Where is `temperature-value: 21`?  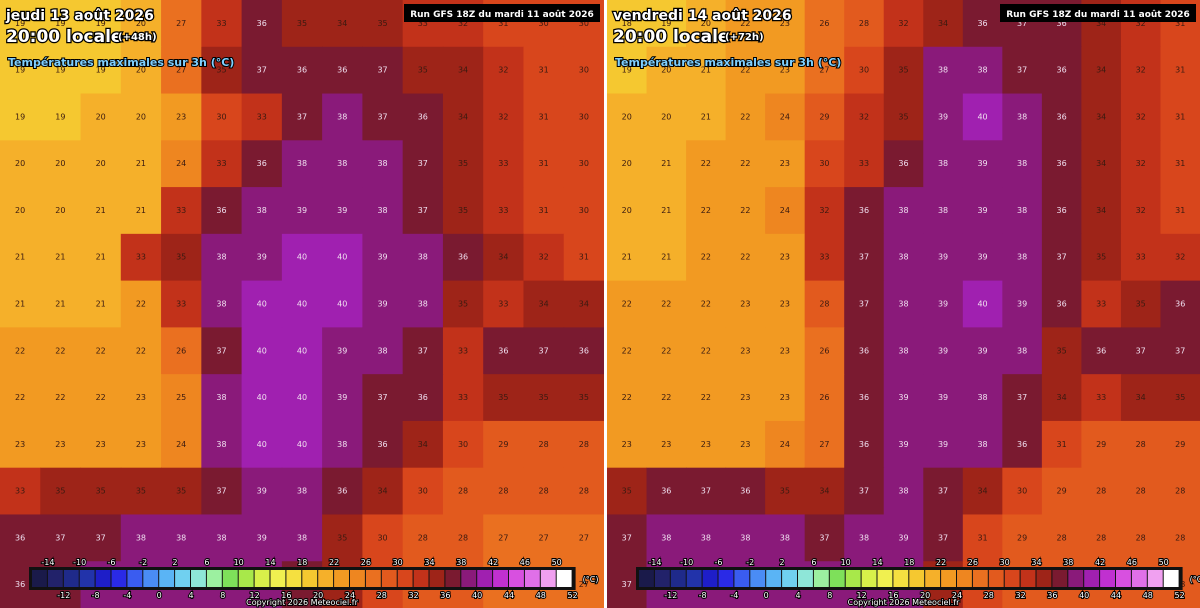 temperature-value: 21 is located at coordinates (666, 163).